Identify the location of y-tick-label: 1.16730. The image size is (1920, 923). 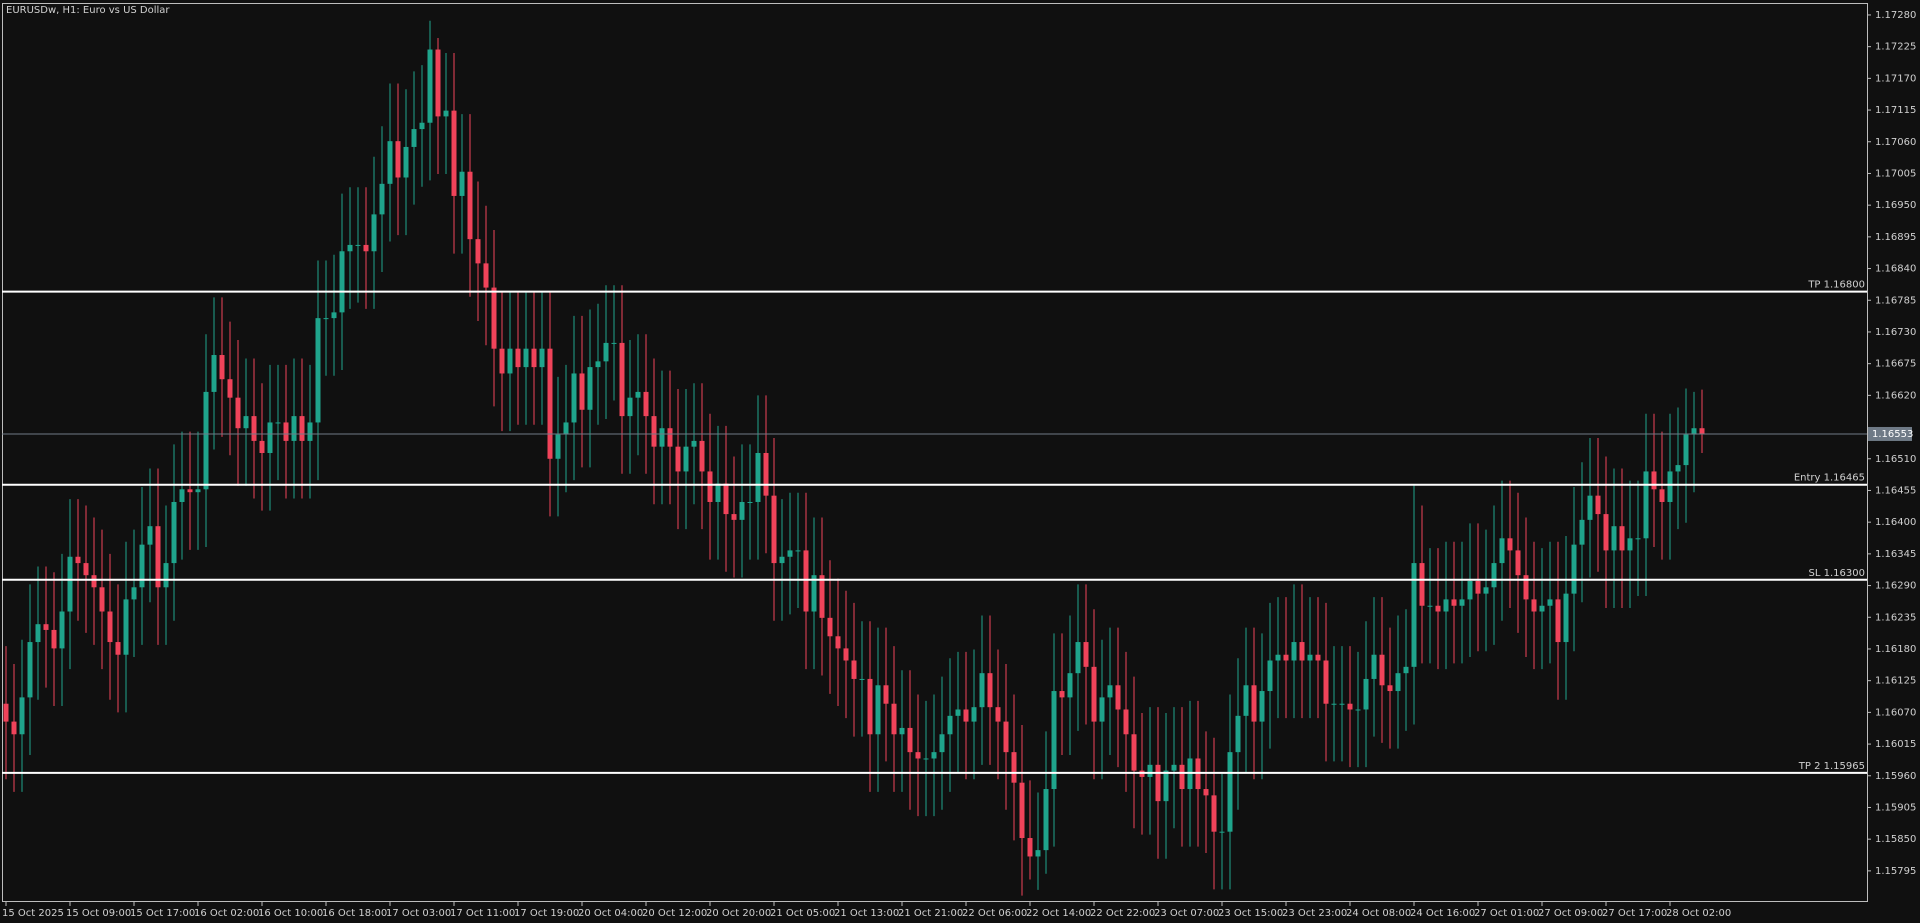
(1895, 332).